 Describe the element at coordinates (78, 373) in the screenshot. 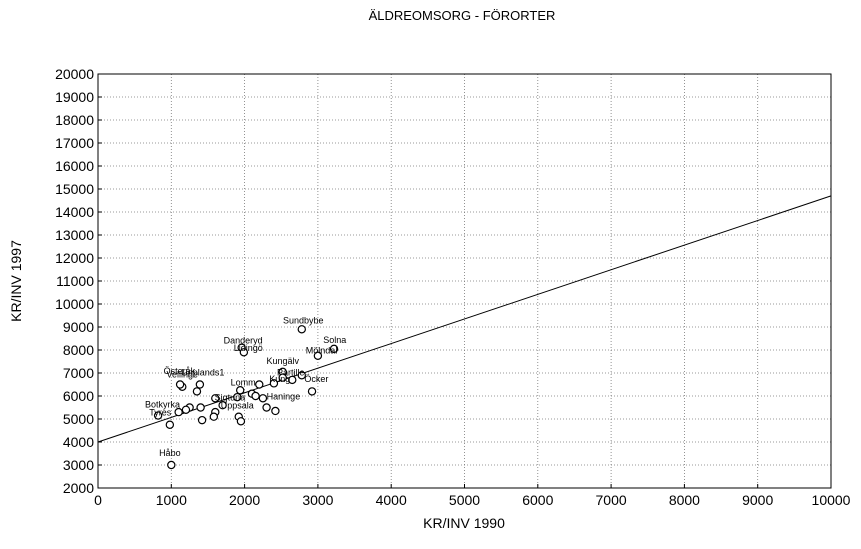

I see `y-tick-label: 7000` at that location.